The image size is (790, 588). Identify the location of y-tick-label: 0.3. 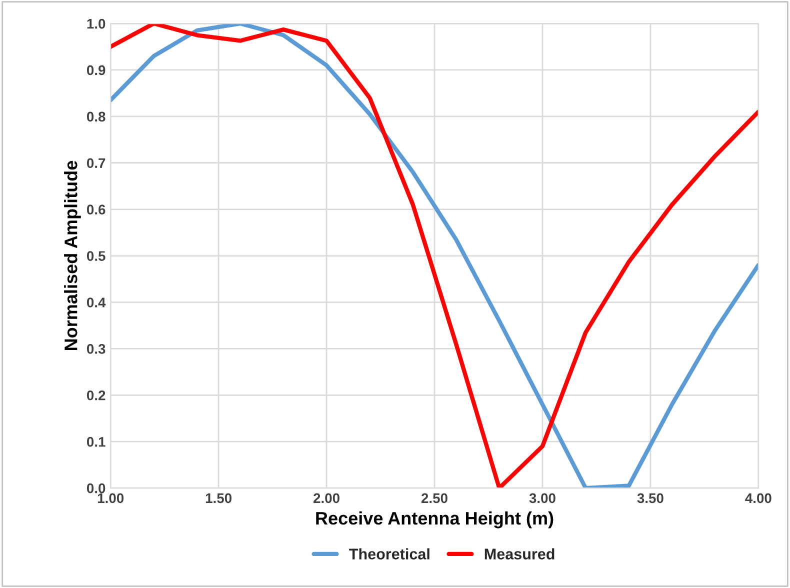
(96, 349).